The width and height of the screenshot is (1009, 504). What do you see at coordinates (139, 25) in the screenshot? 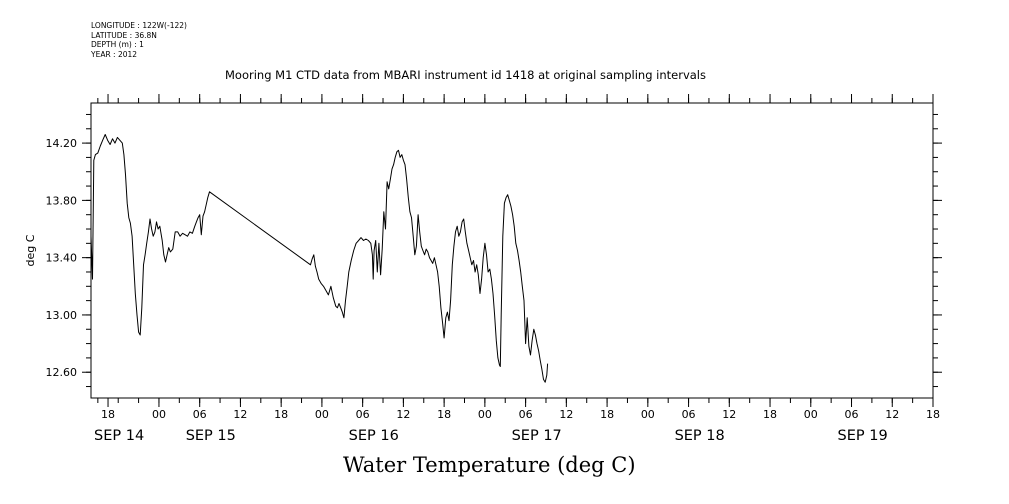
I see `longitude-label: LONGITUDE : 122W(-122)` at bounding box center [139, 25].